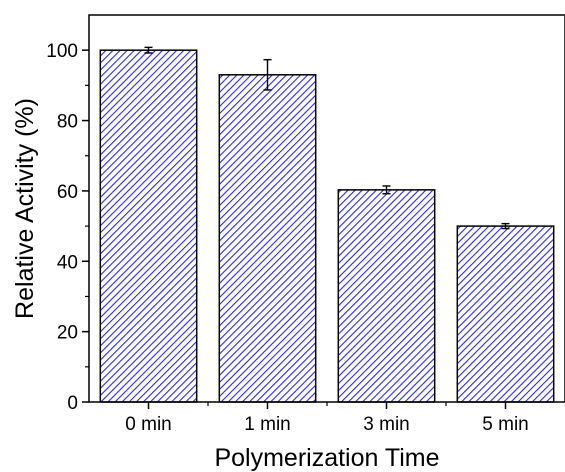 This screenshot has height=472, width=565. Describe the element at coordinates (67, 122) in the screenshot. I see `y-tick-label-80: 80` at that location.